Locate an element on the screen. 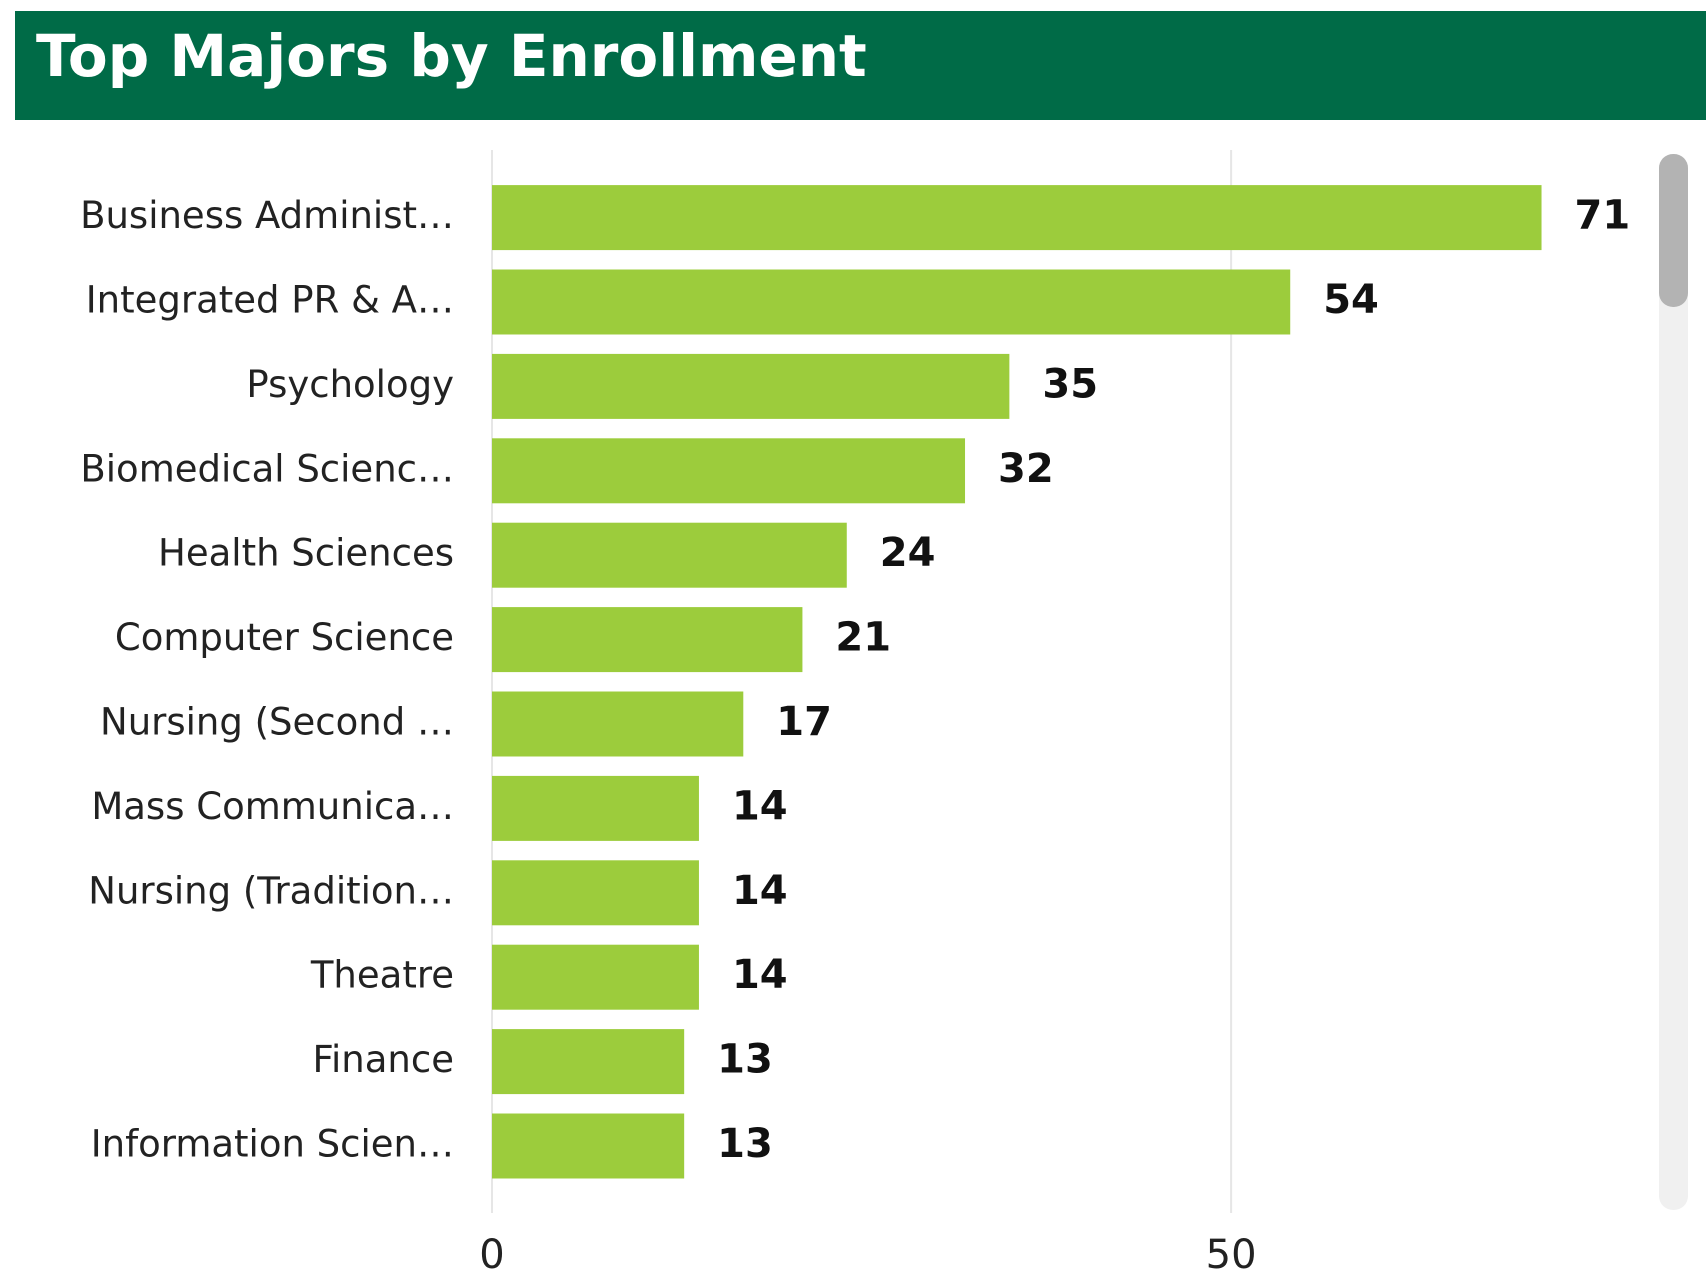 The image size is (1706, 1285). value-label: 24 is located at coordinates (908, 553).